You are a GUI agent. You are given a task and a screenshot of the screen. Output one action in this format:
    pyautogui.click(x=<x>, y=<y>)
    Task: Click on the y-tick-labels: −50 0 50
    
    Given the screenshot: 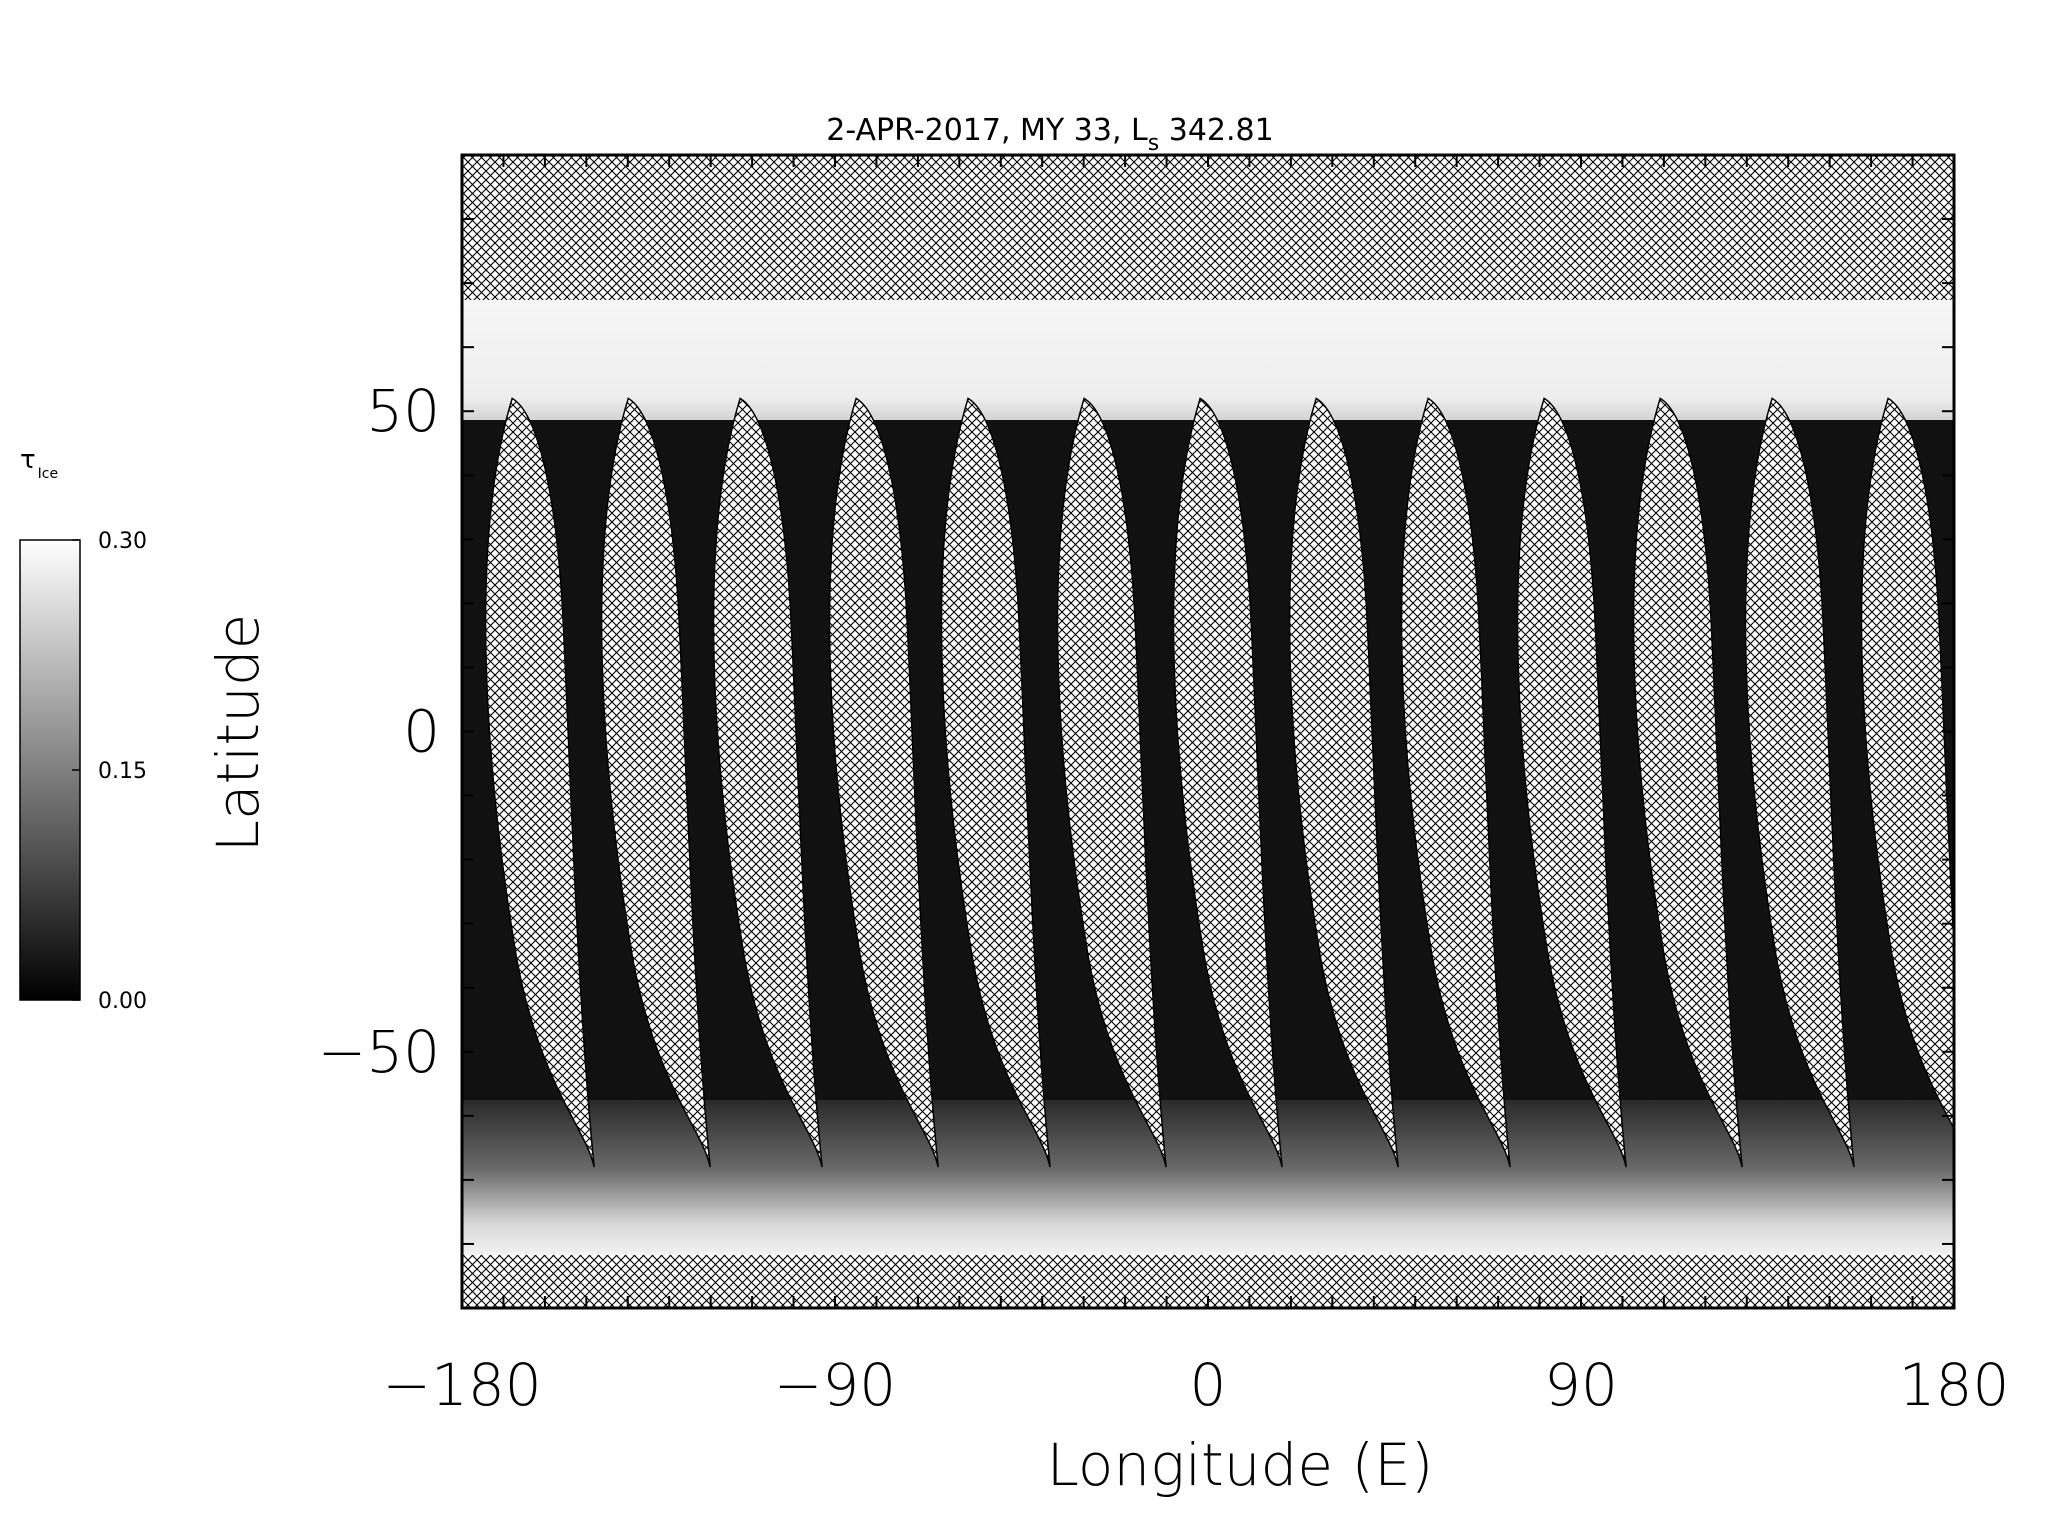 What is the action you would take?
    pyautogui.click(x=379, y=731)
    